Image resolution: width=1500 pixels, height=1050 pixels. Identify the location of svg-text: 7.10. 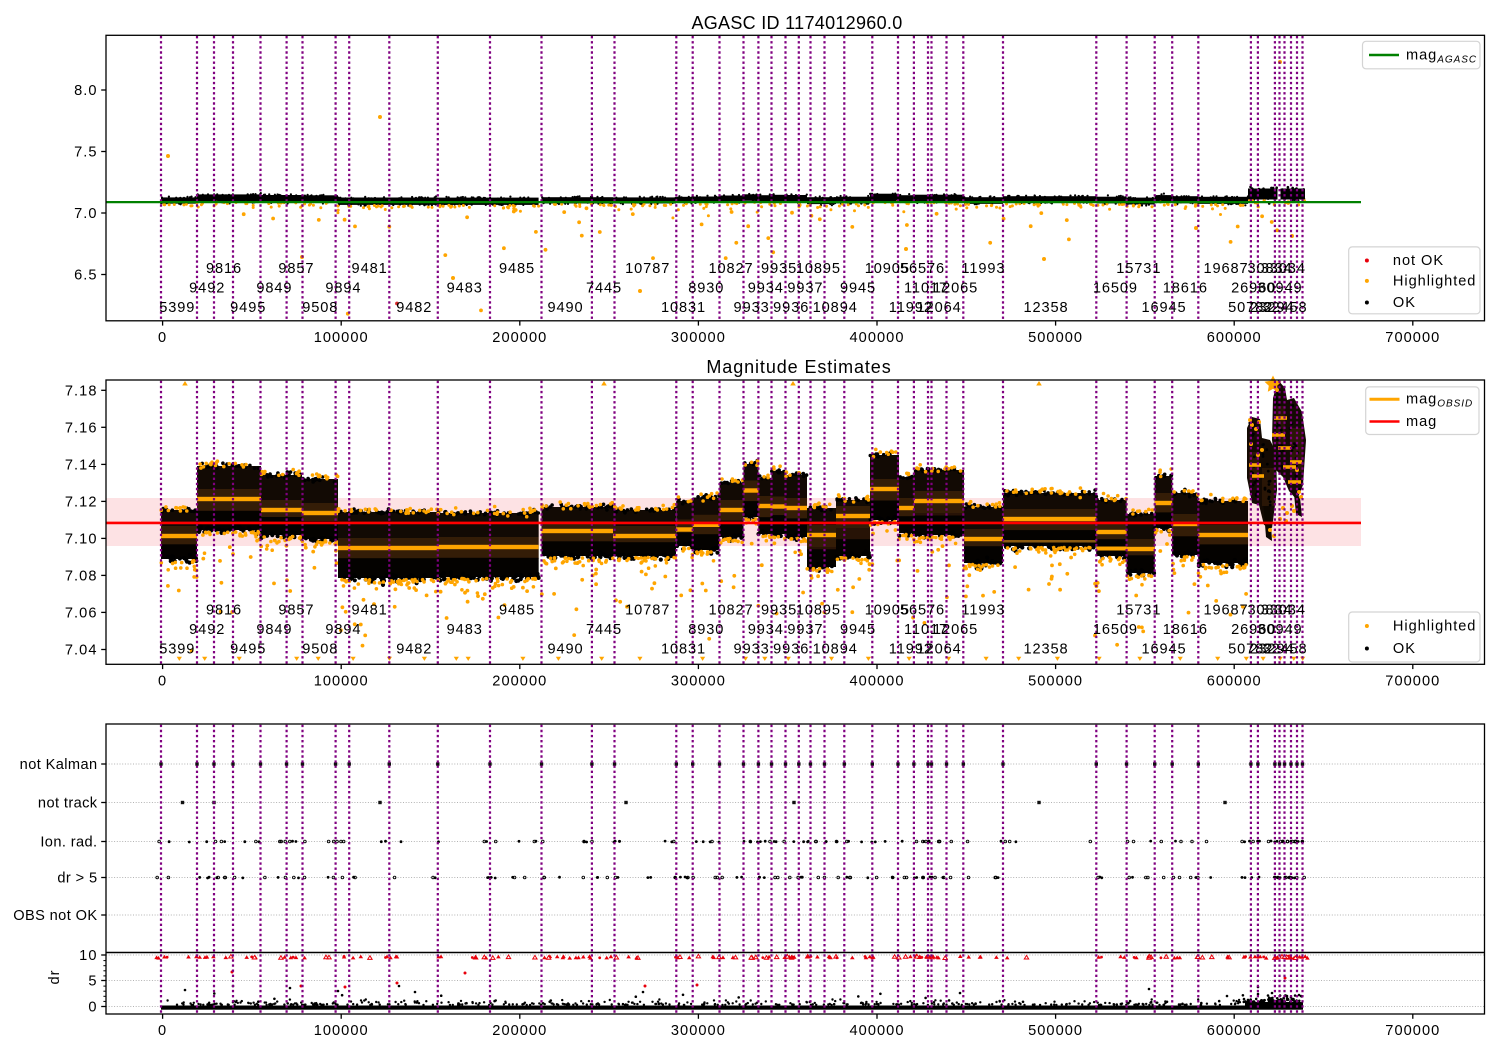
(81, 539).